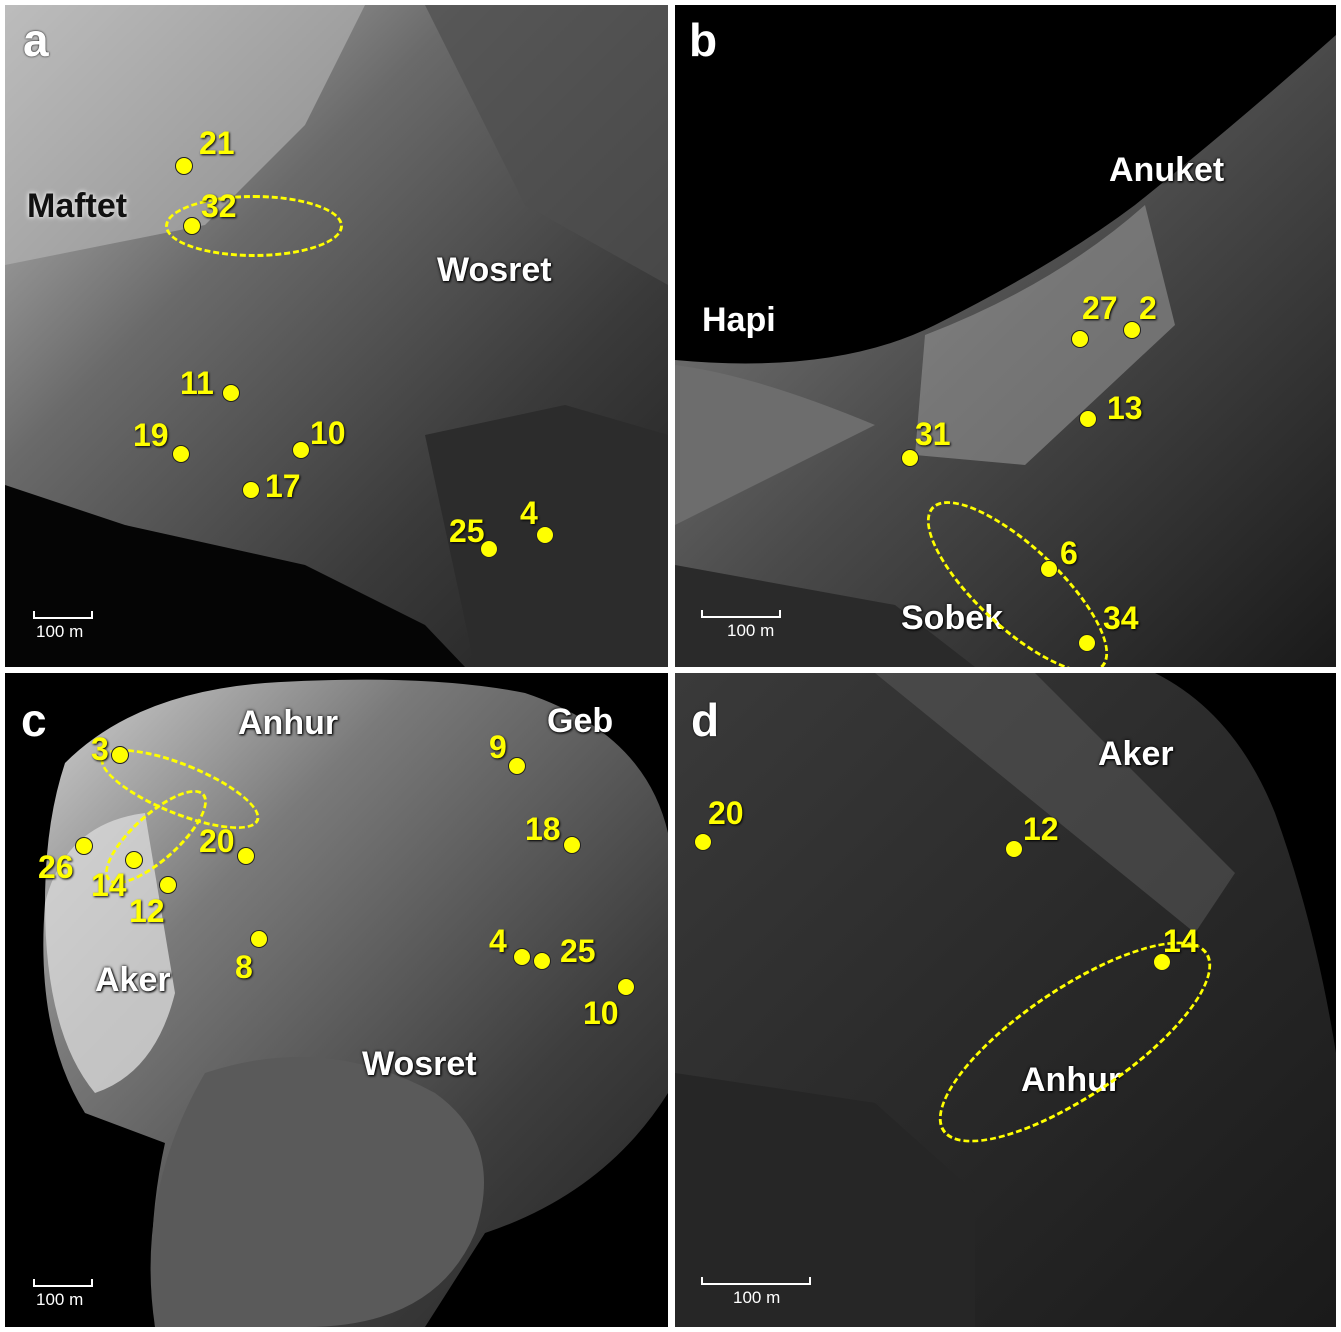  What do you see at coordinates (197, 383) in the screenshot?
I see `site-number-11: 11` at bounding box center [197, 383].